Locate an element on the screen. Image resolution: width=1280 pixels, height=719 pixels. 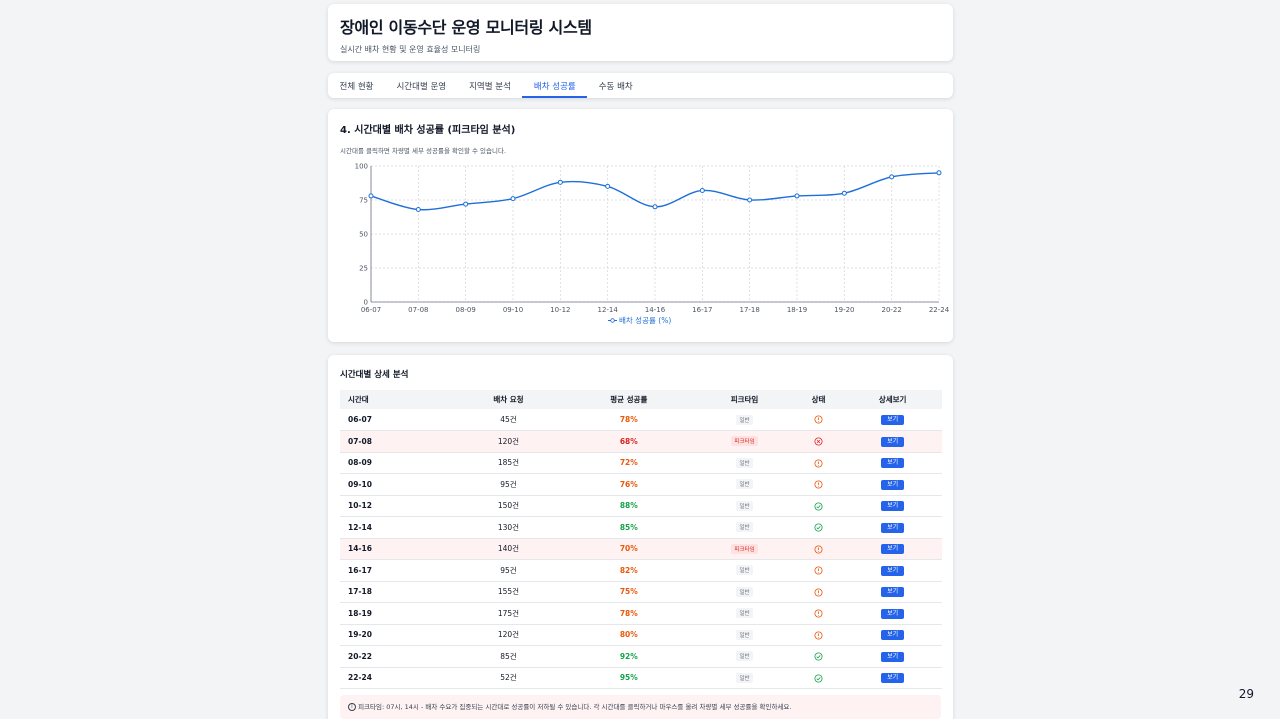
table-row: 20-22 85건 92% 일반 보기 is located at coordinates (641, 657).